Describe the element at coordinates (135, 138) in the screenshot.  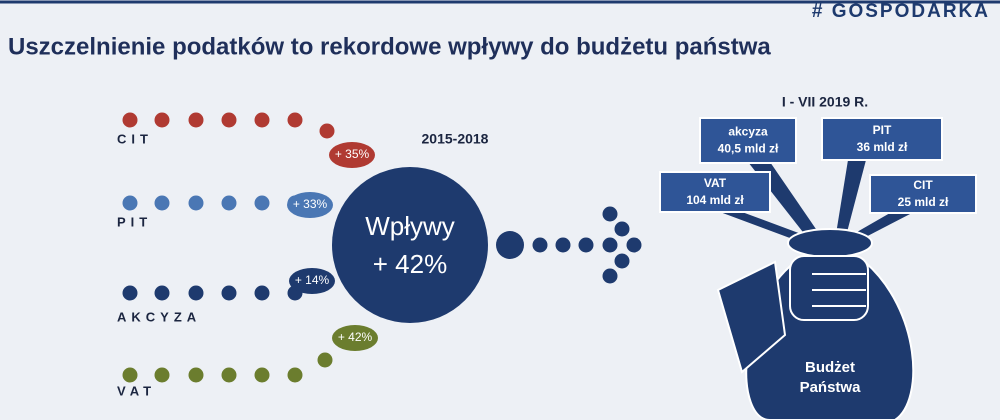
I see `source-label: CIT` at that location.